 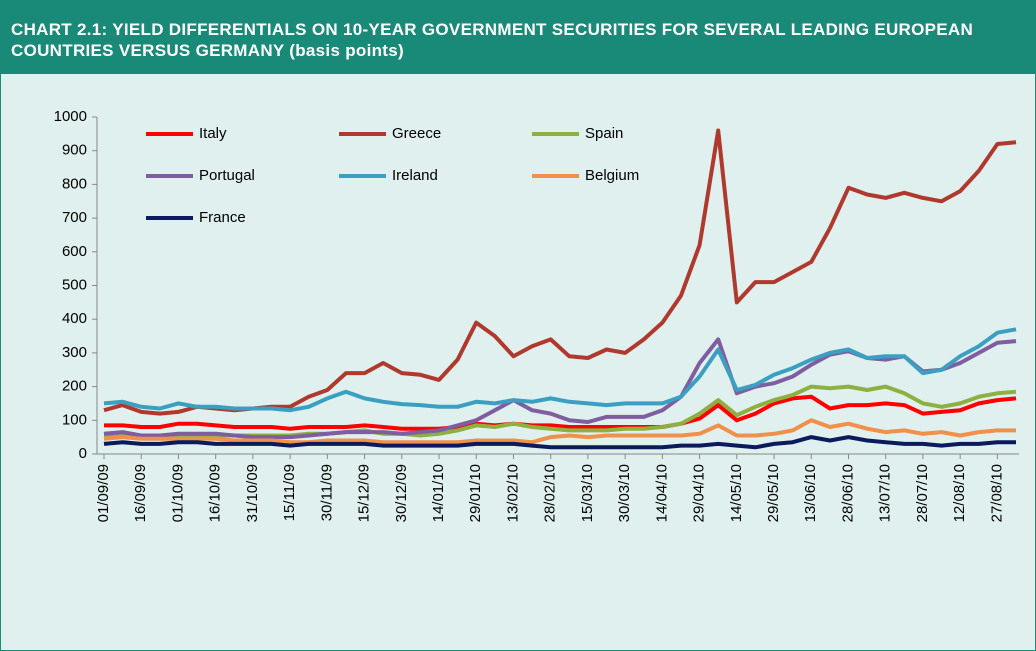 I want to click on y-tick-label: 300, so click(x=74, y=352).